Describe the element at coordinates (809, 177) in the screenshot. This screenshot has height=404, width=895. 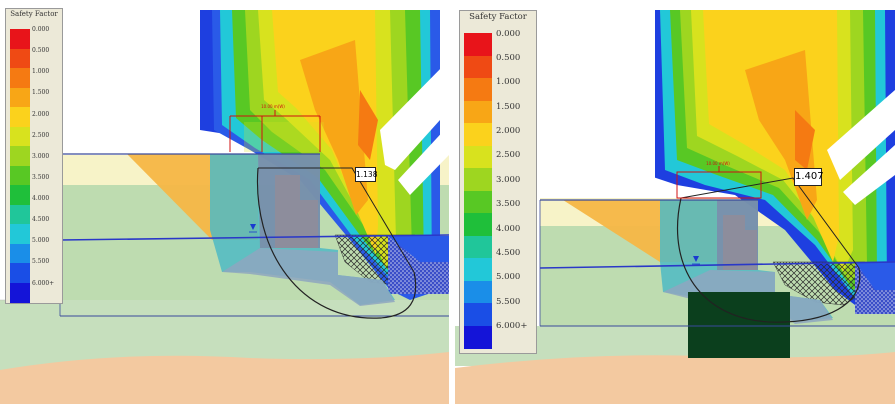
I see `safety-factor-label: 1.407` at that location.